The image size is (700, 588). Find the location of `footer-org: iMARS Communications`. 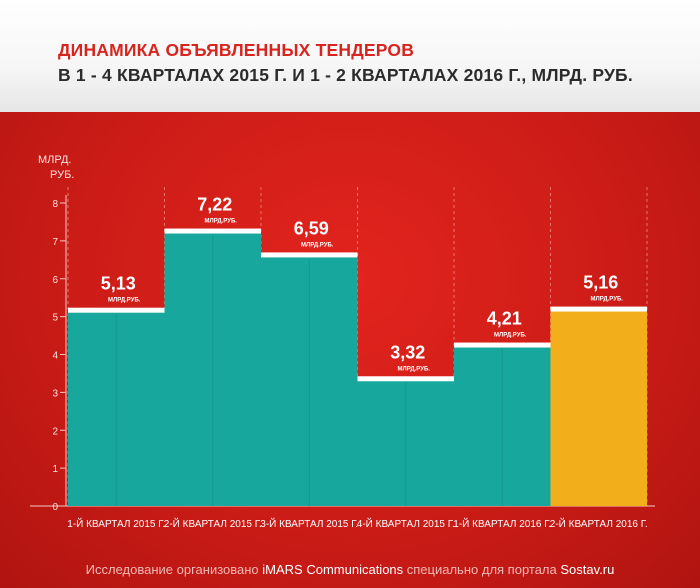

footer-org: iMARS Communications is located at coordinates (333, 569).